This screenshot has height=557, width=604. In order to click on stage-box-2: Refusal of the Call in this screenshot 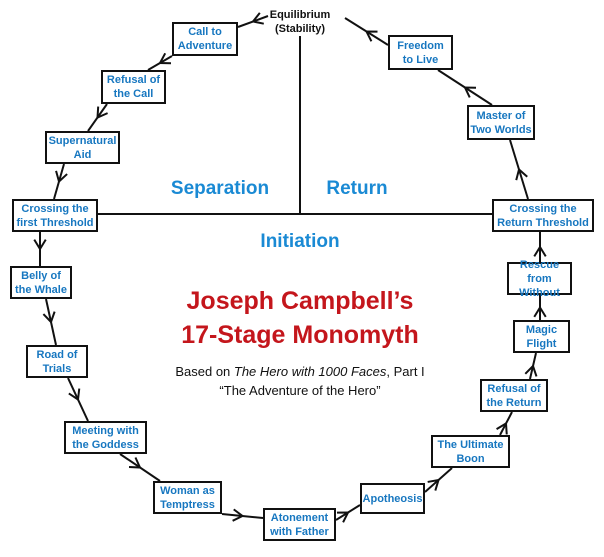, I will do `click(133, 87)`.